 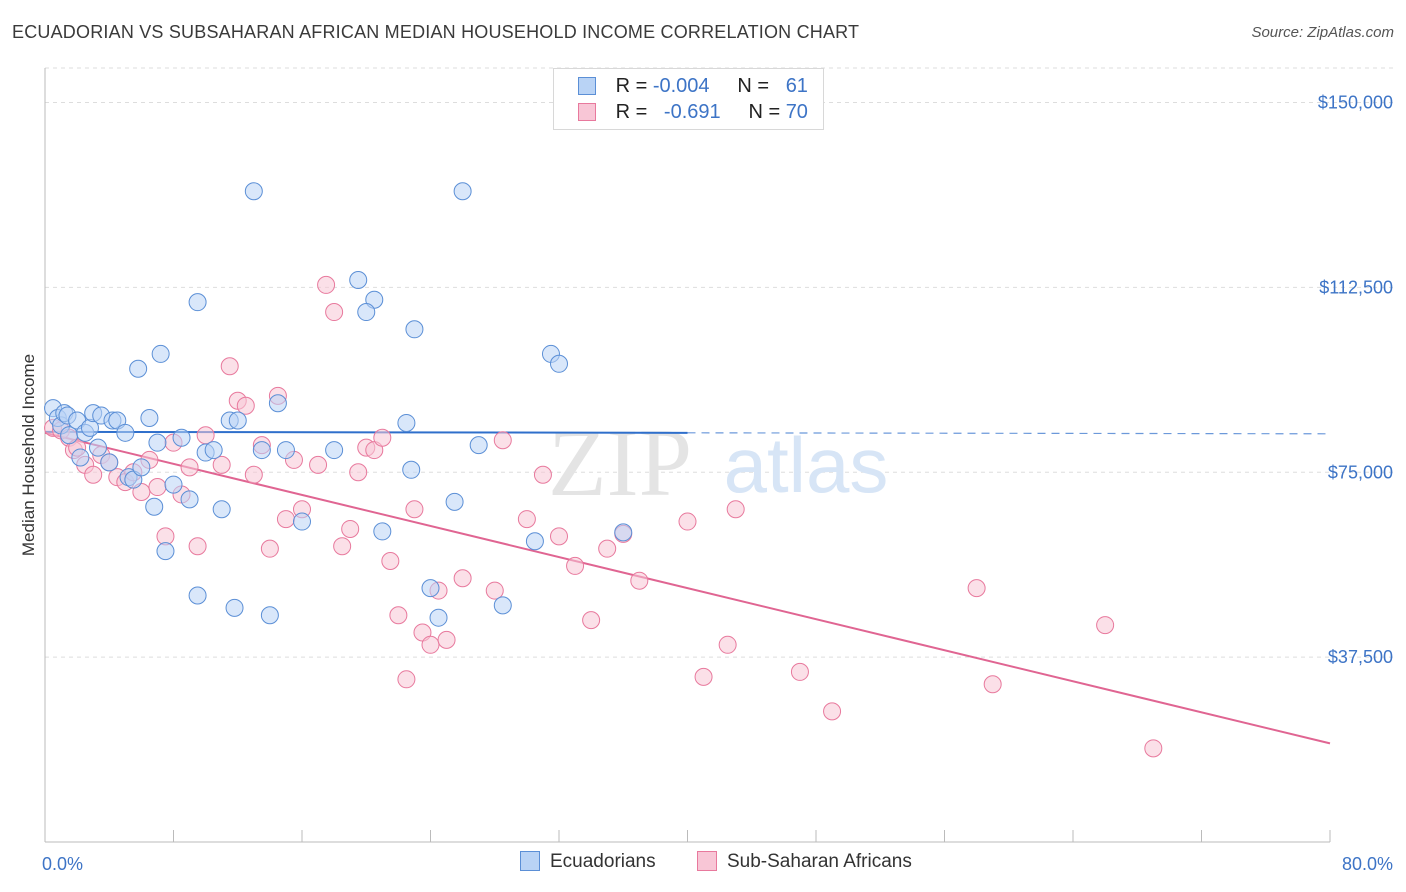 I want to click on watermark-zip: ZIP, so click(x=620, y=462).